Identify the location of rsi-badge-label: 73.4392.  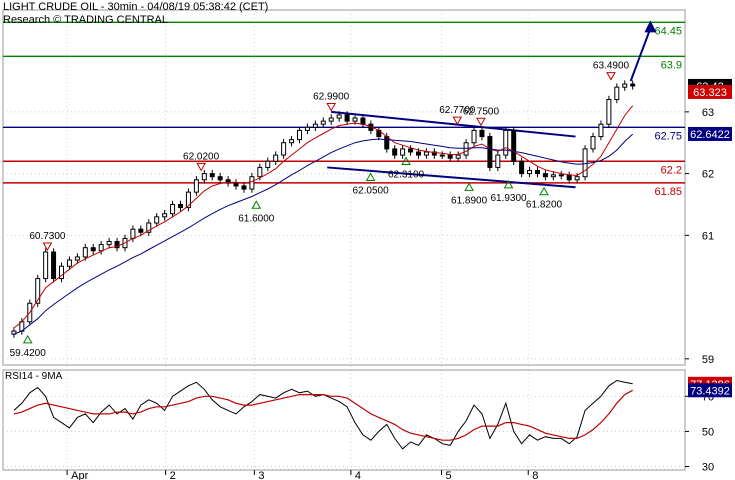
(710, 391).